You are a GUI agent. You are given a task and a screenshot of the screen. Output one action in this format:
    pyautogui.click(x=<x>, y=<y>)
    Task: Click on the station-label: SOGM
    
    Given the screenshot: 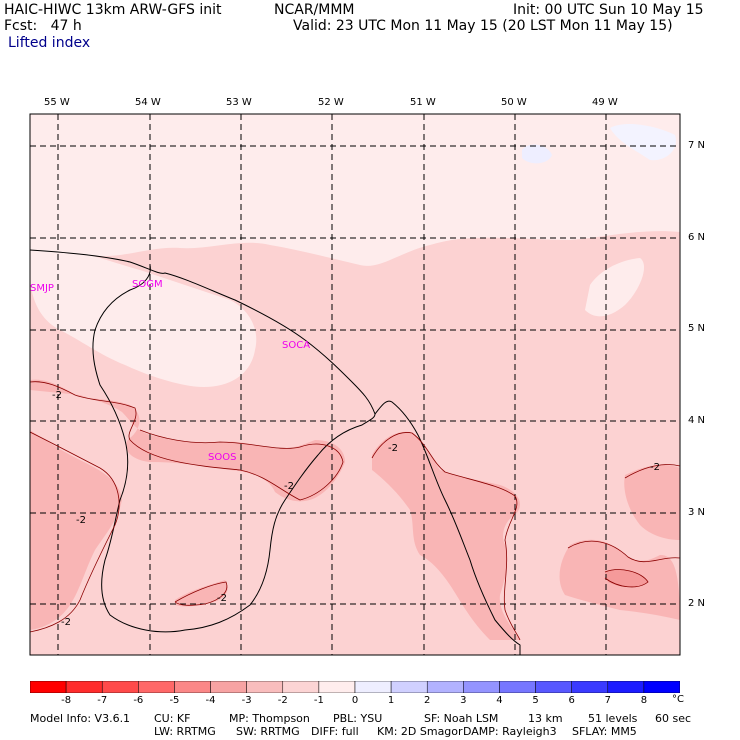 What is the action you would take?
    pyautogui.click(x=147, y=284)
    